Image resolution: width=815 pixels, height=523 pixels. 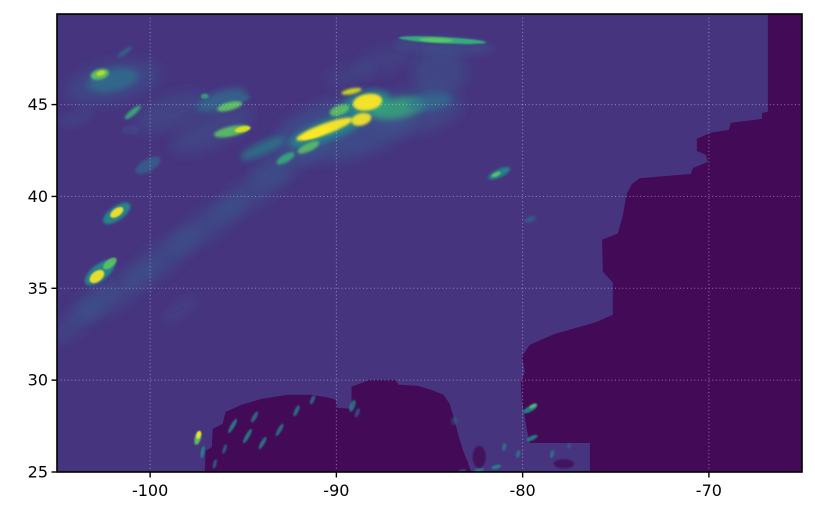 What do you see at coordinates (338, 425) in the screenshot?
I see `no-coverage-region-gulf-mexico-offshore` at bounding box center [338, 425].